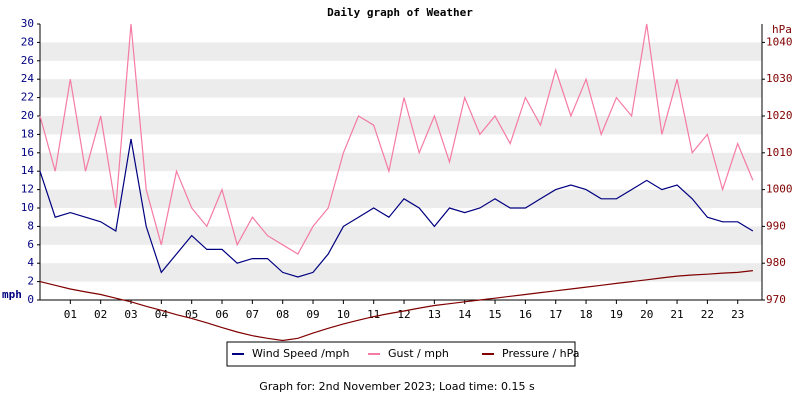 This screenshot has height=400, width=800. Describe the element at coordinates (301, 353) in the screenshot. I see `legend-label: Wind Speed /mph` at that location.